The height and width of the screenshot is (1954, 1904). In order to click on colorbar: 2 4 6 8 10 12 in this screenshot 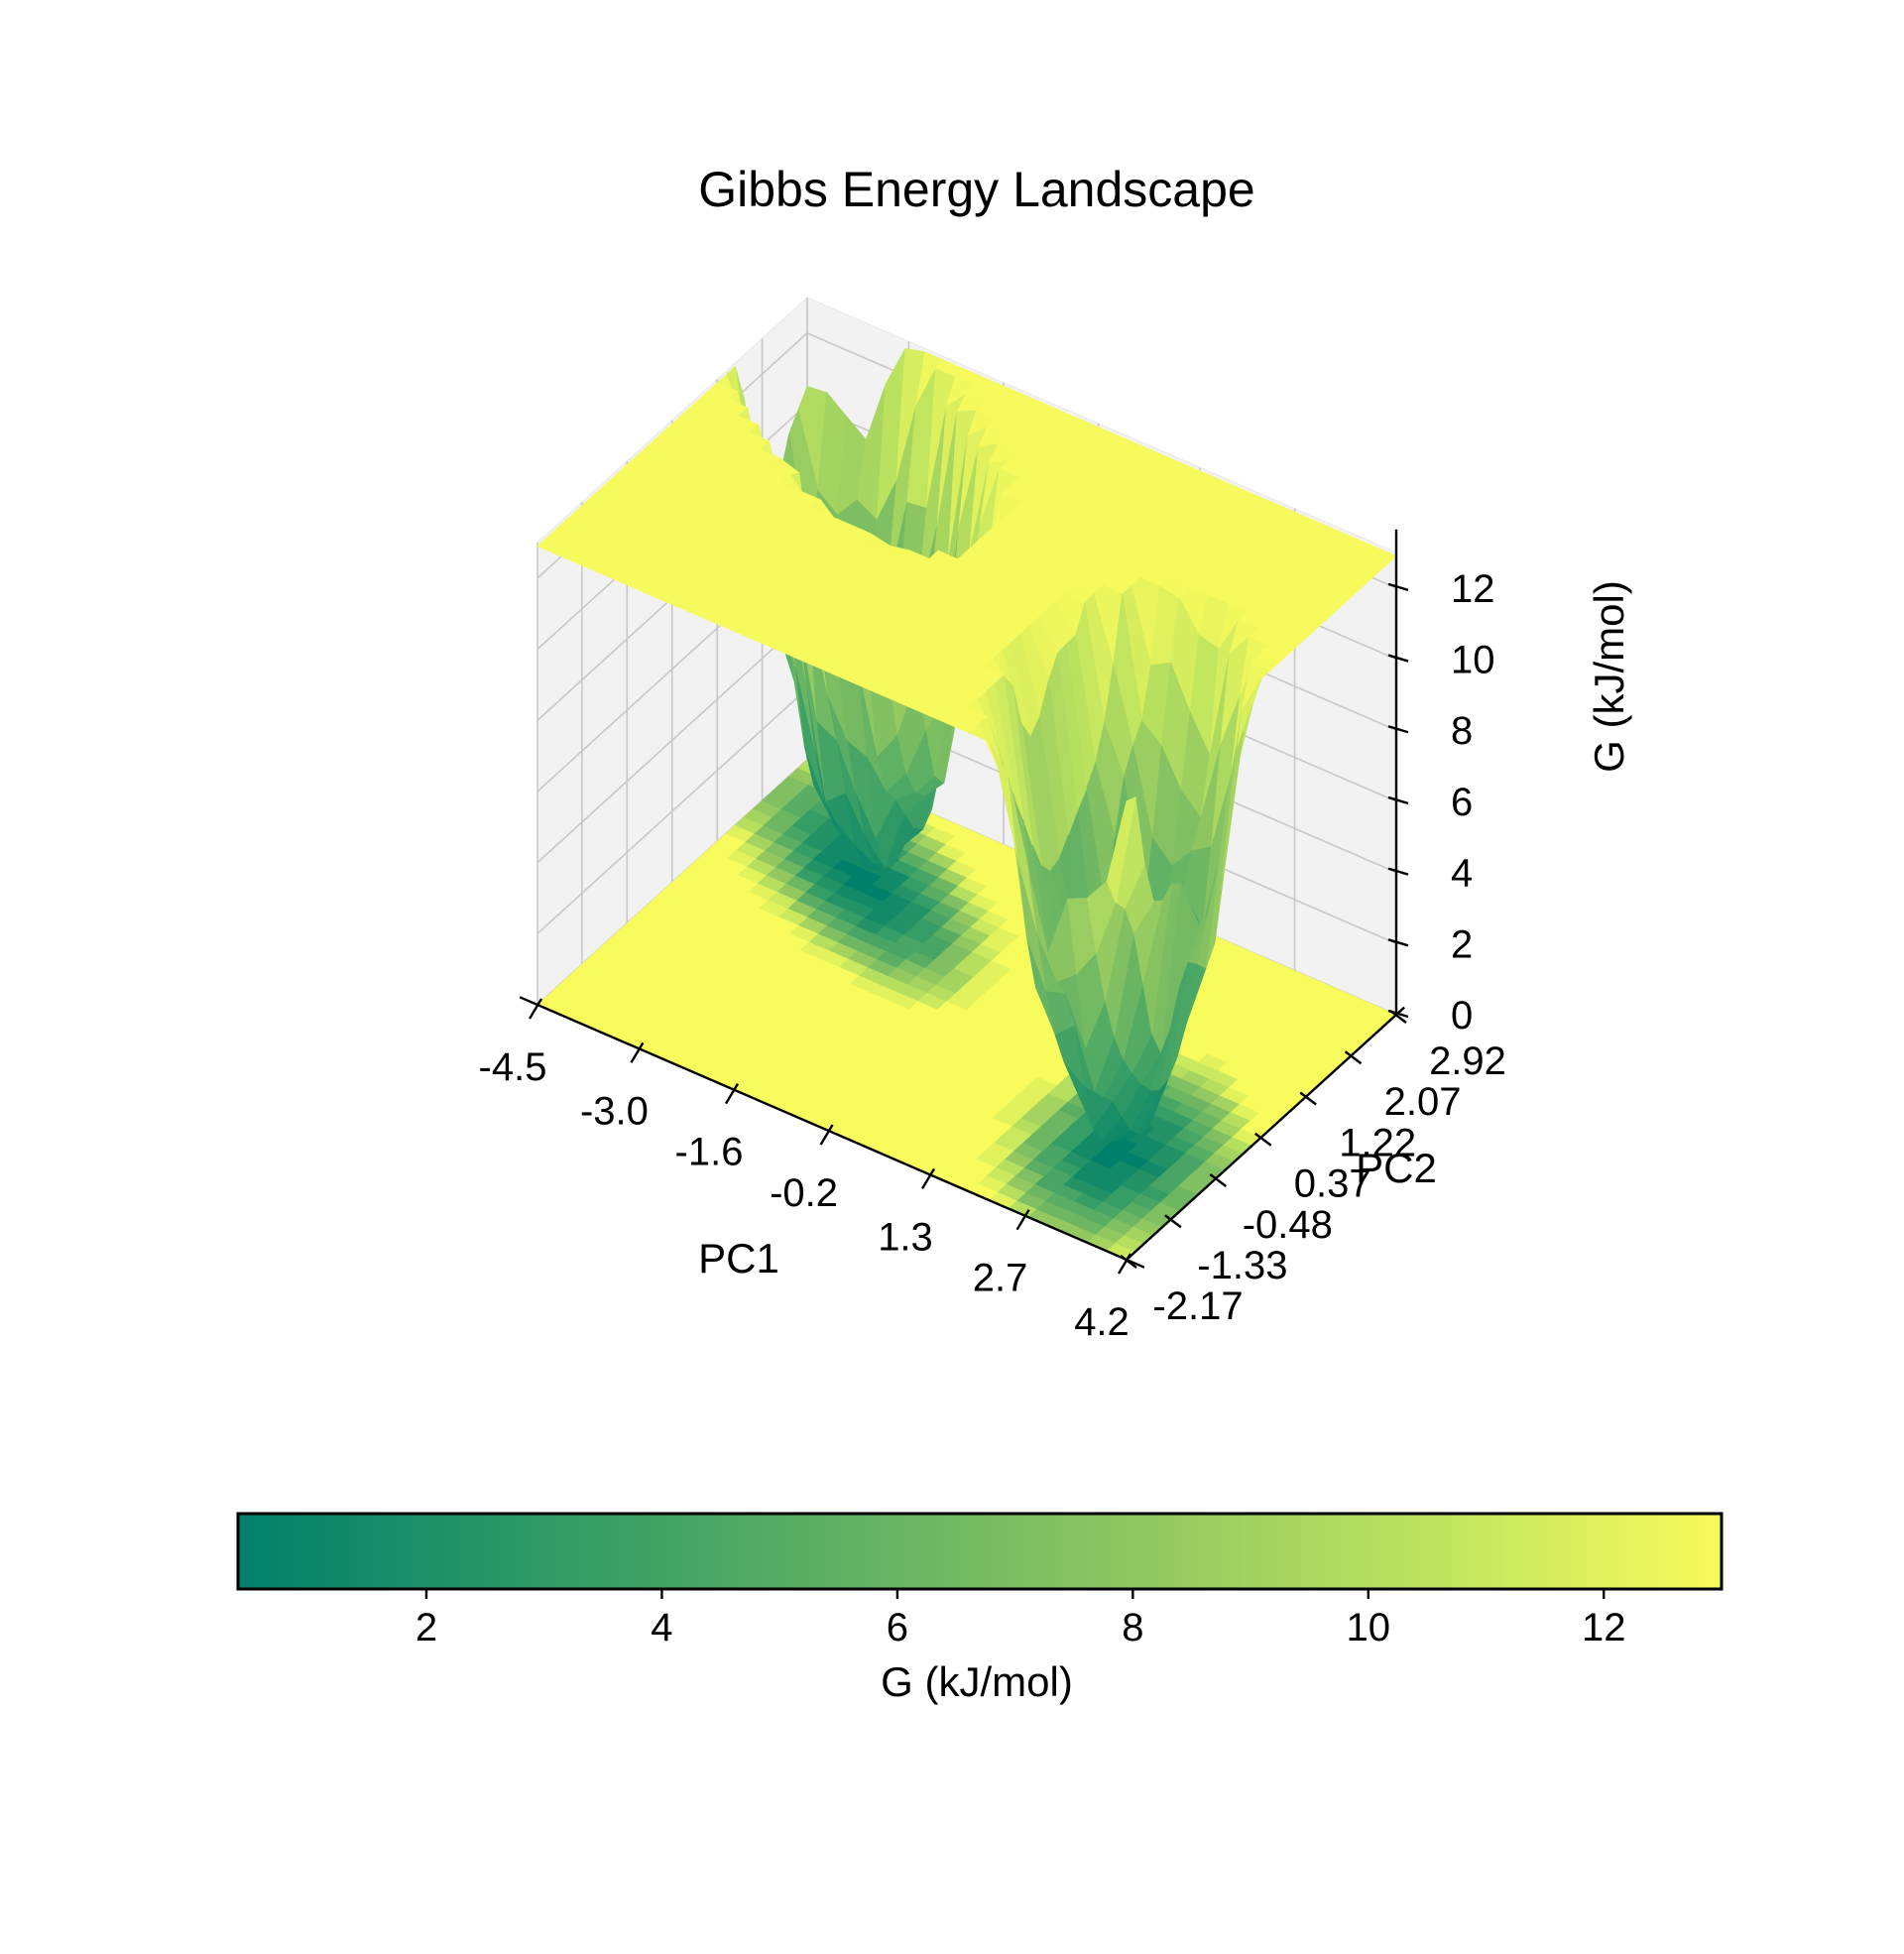, I will do `click(980, 1580)`.